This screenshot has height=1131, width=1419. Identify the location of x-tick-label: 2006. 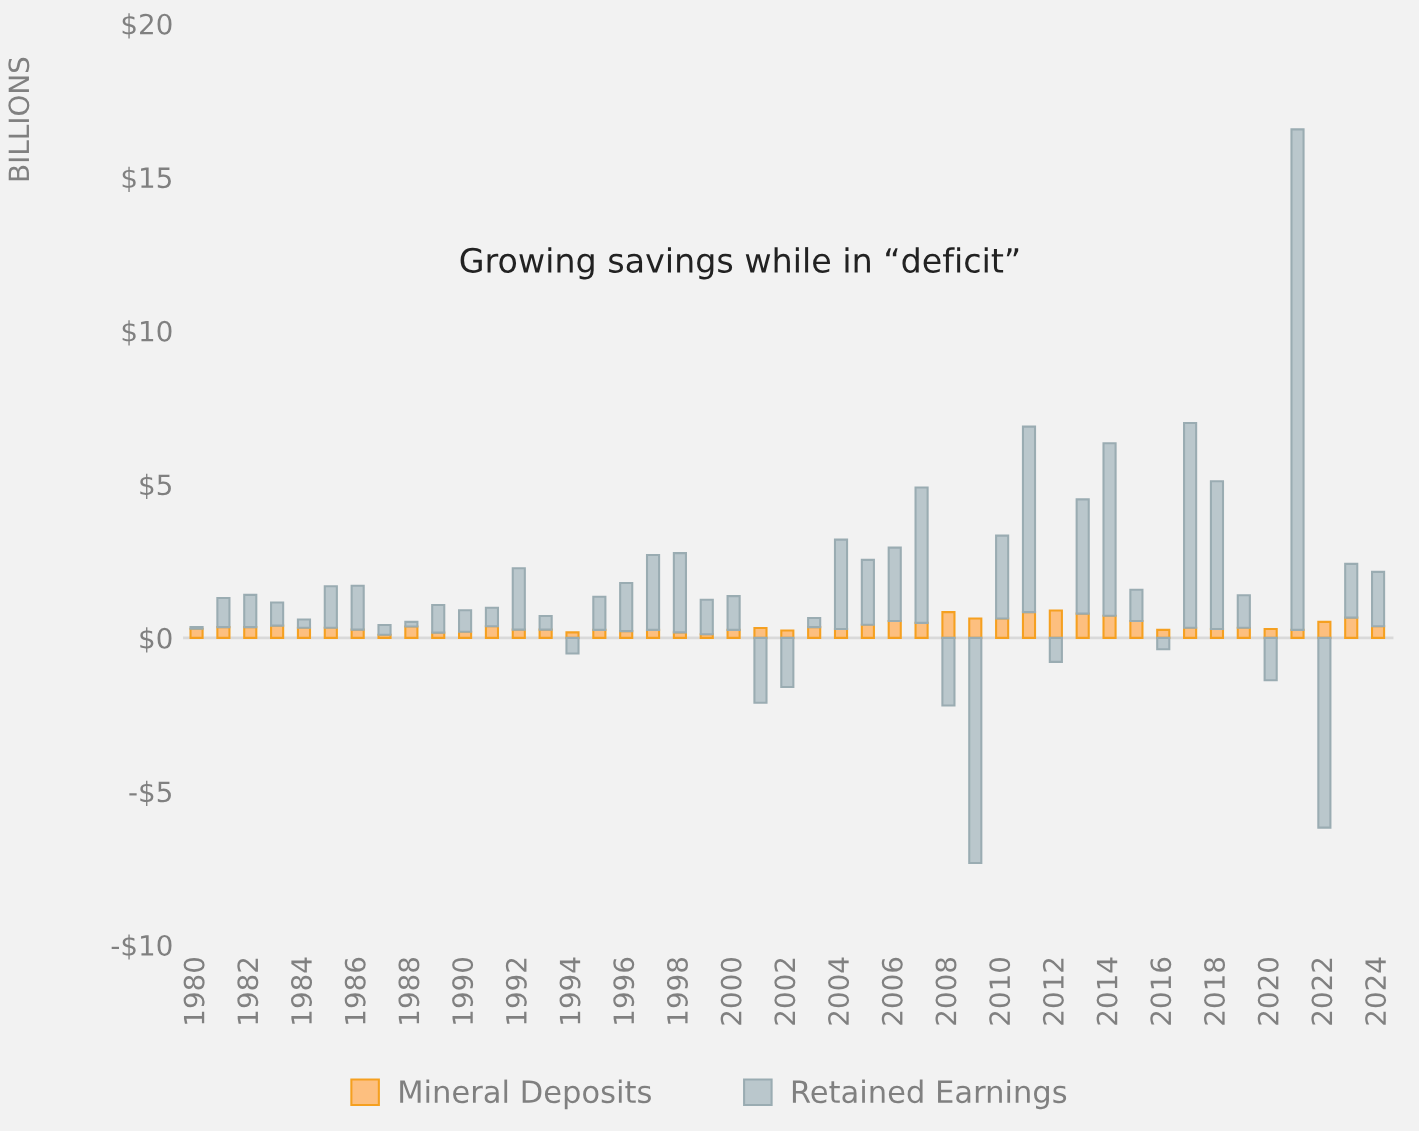
(892, 991).